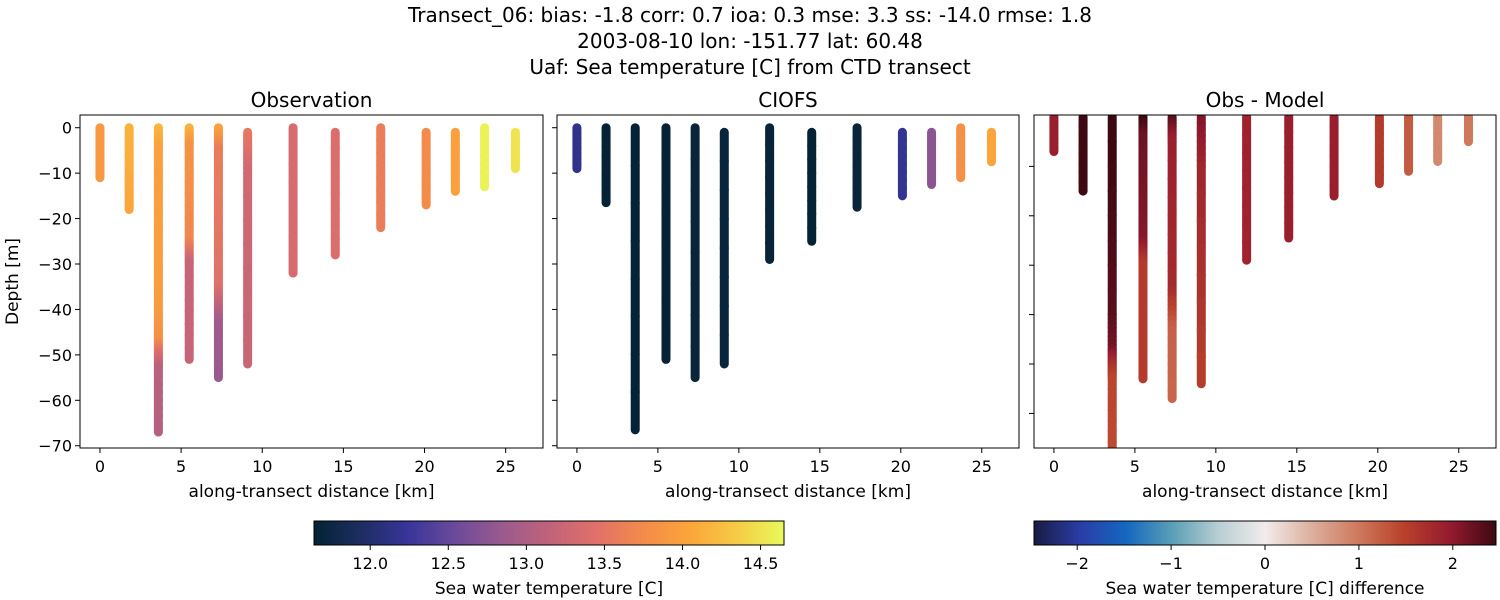 This screenshot has height=600, width=1500. Describe the element at coordinates (787, 100) in the screenshot. I see `panel-title: CIOFS` at that location.